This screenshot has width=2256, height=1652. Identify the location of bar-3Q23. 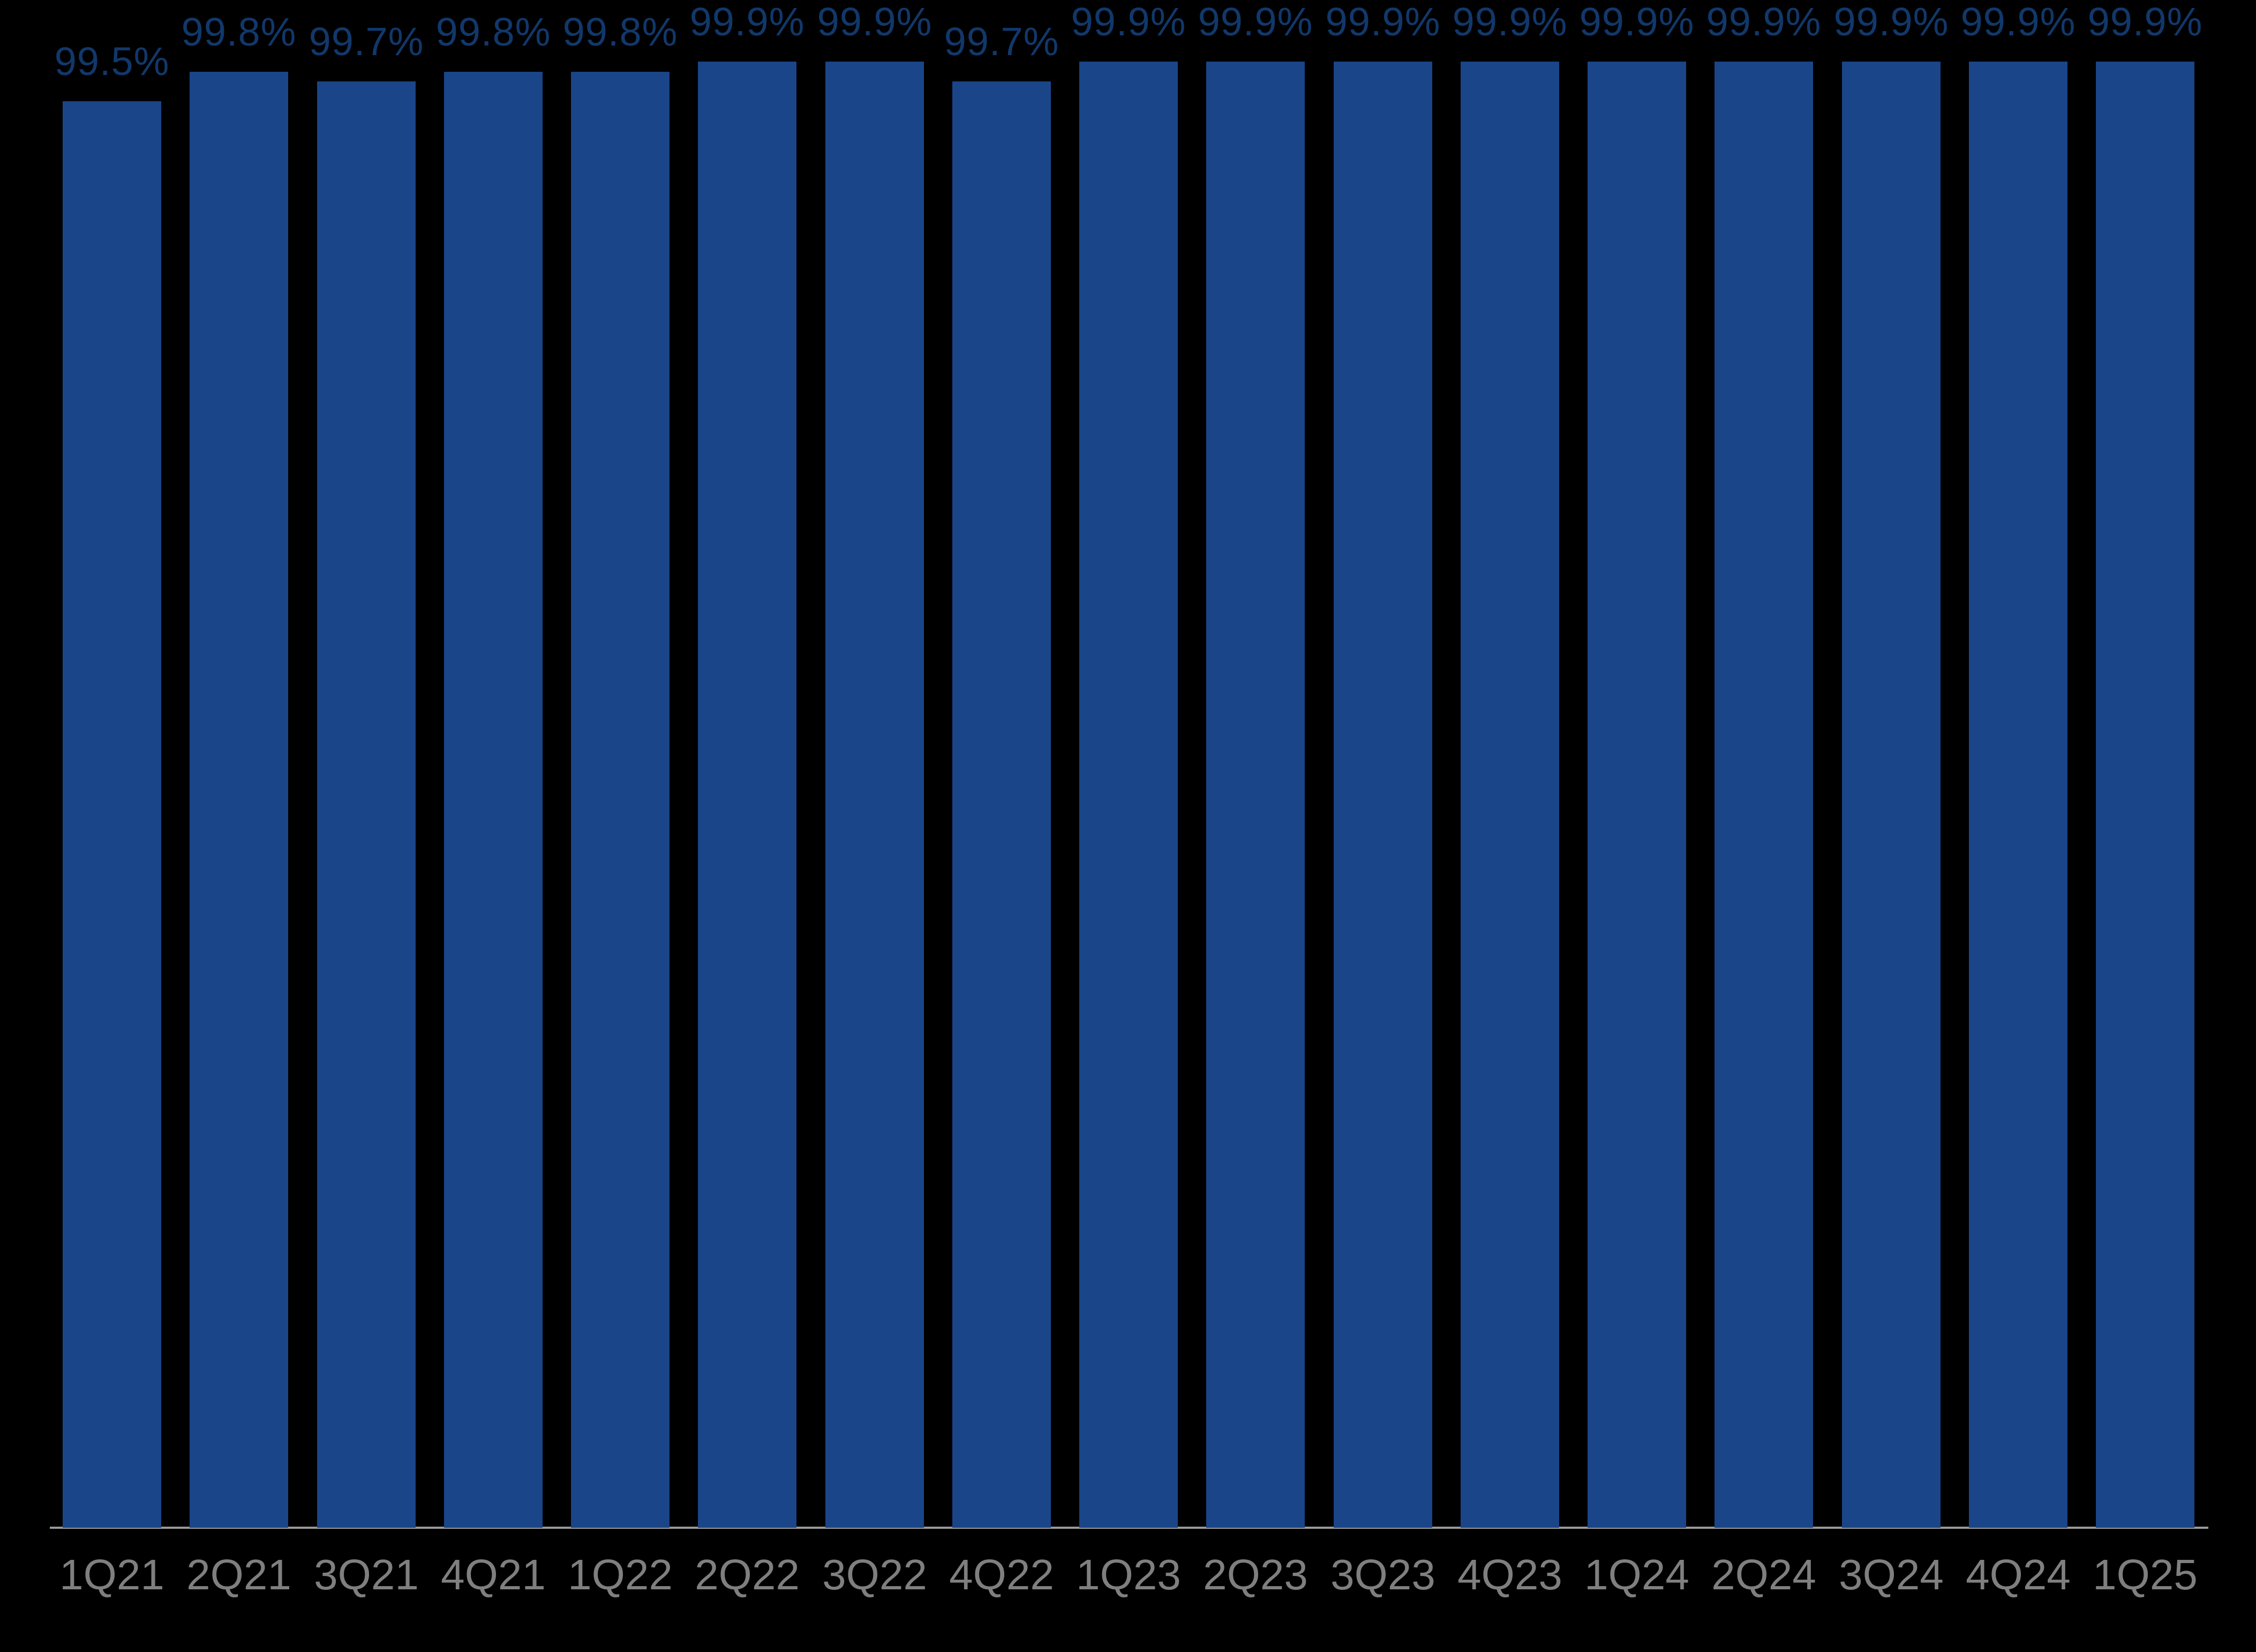
(1383, 795).